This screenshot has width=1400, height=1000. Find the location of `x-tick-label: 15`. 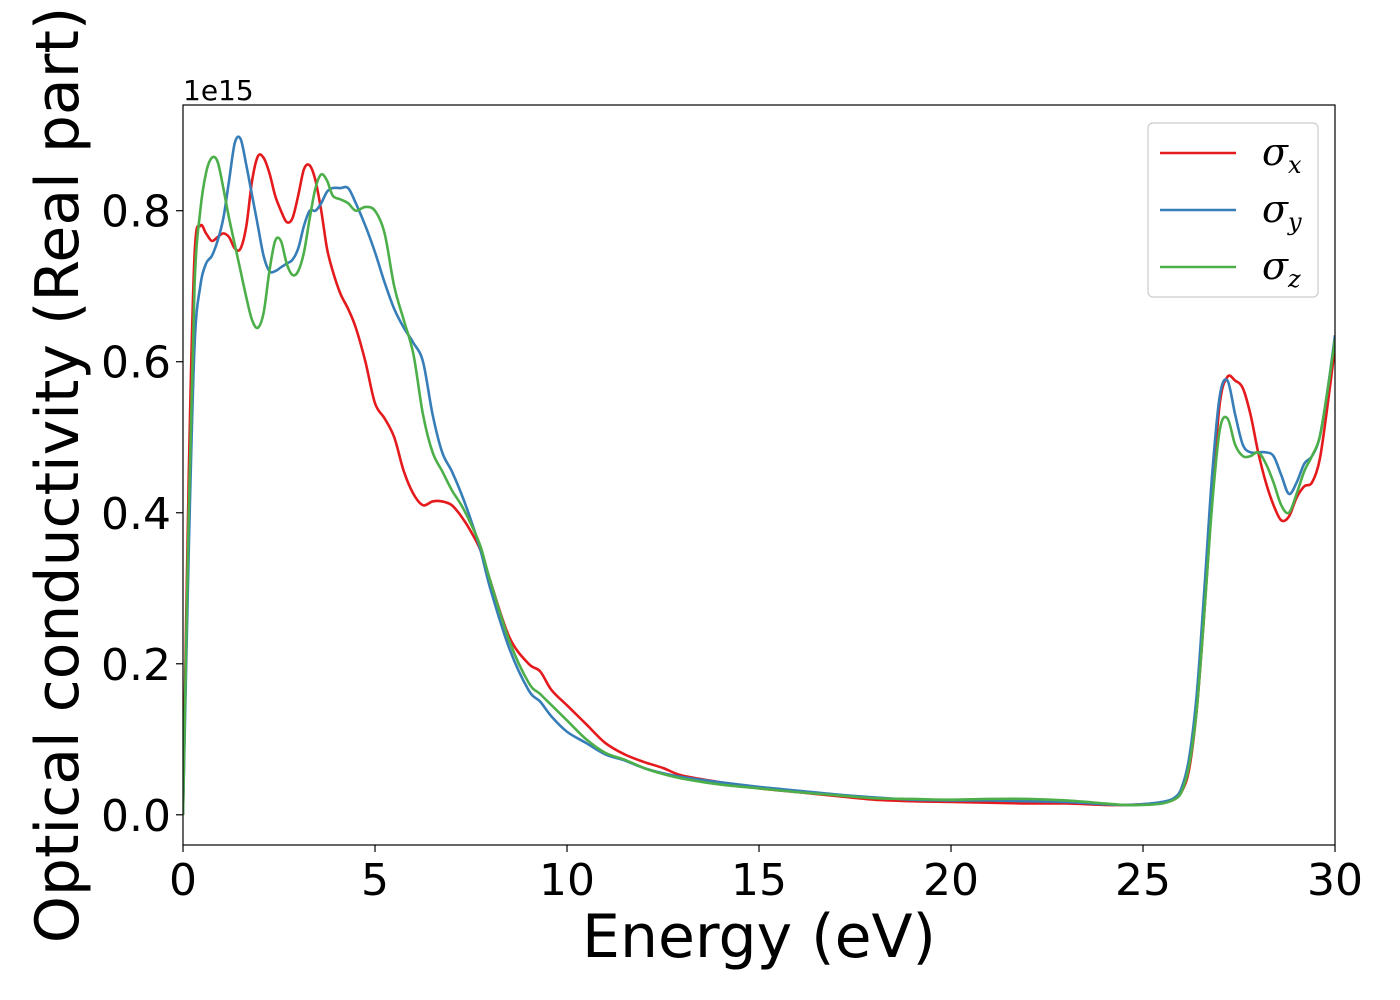

x-tick-label: 15 is located at coordinates (759, 880).